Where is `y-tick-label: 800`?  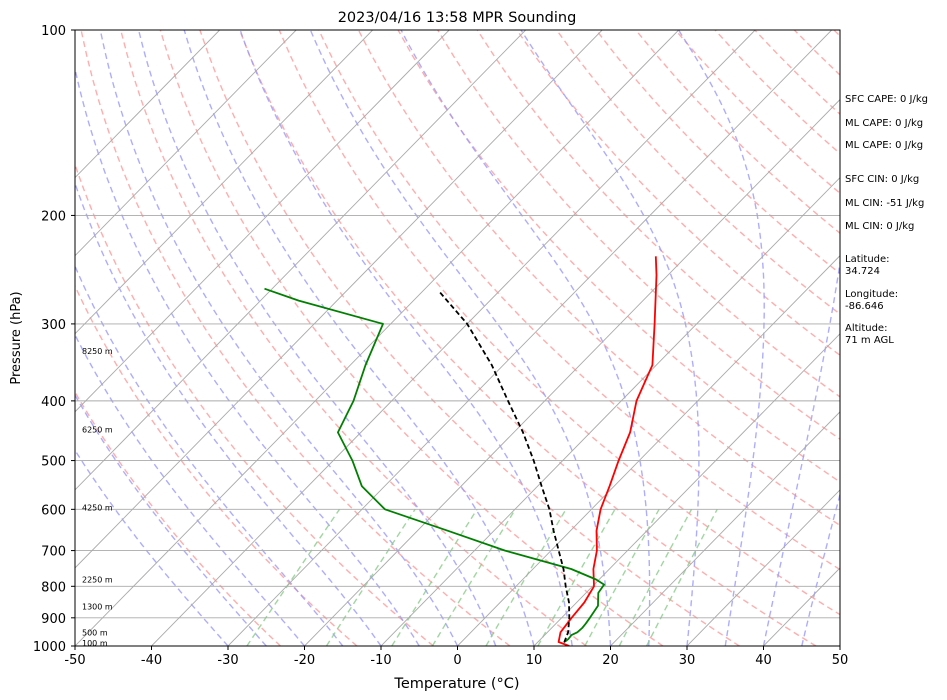
y-tick-label: 800 is located at coordinates (53, 587).